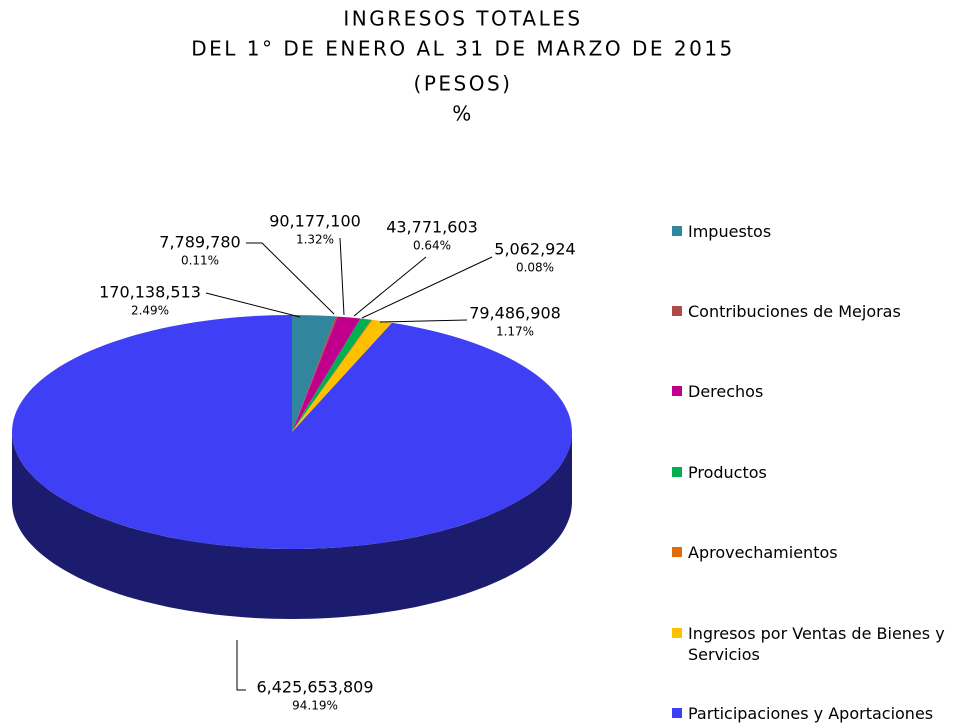  I want to click on title-line: %, so click(463, 114).